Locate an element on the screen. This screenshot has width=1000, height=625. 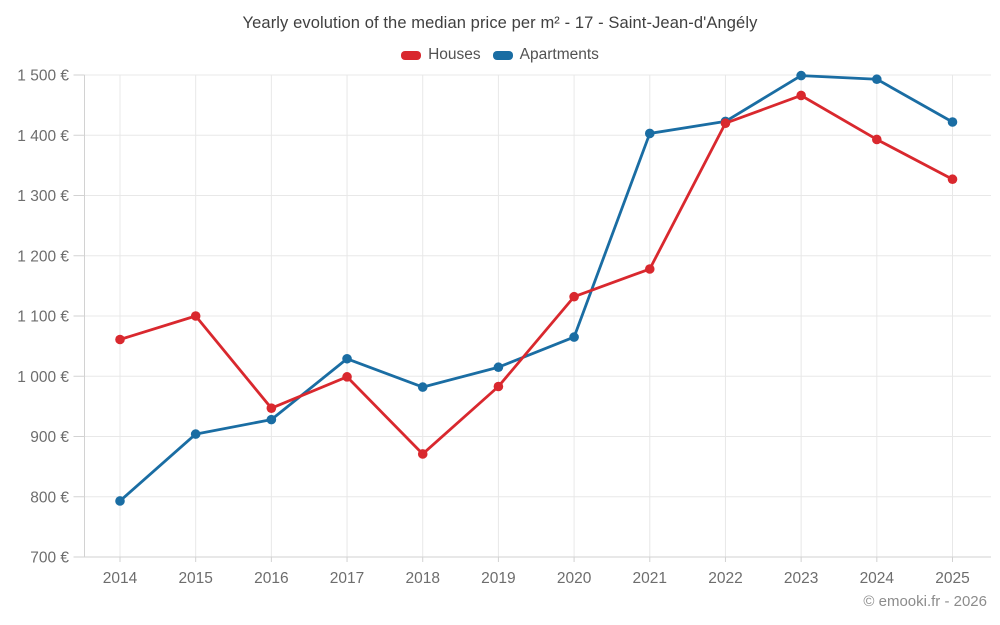
apartments-legend-swatch-icon is located at coordinates (502, 55).